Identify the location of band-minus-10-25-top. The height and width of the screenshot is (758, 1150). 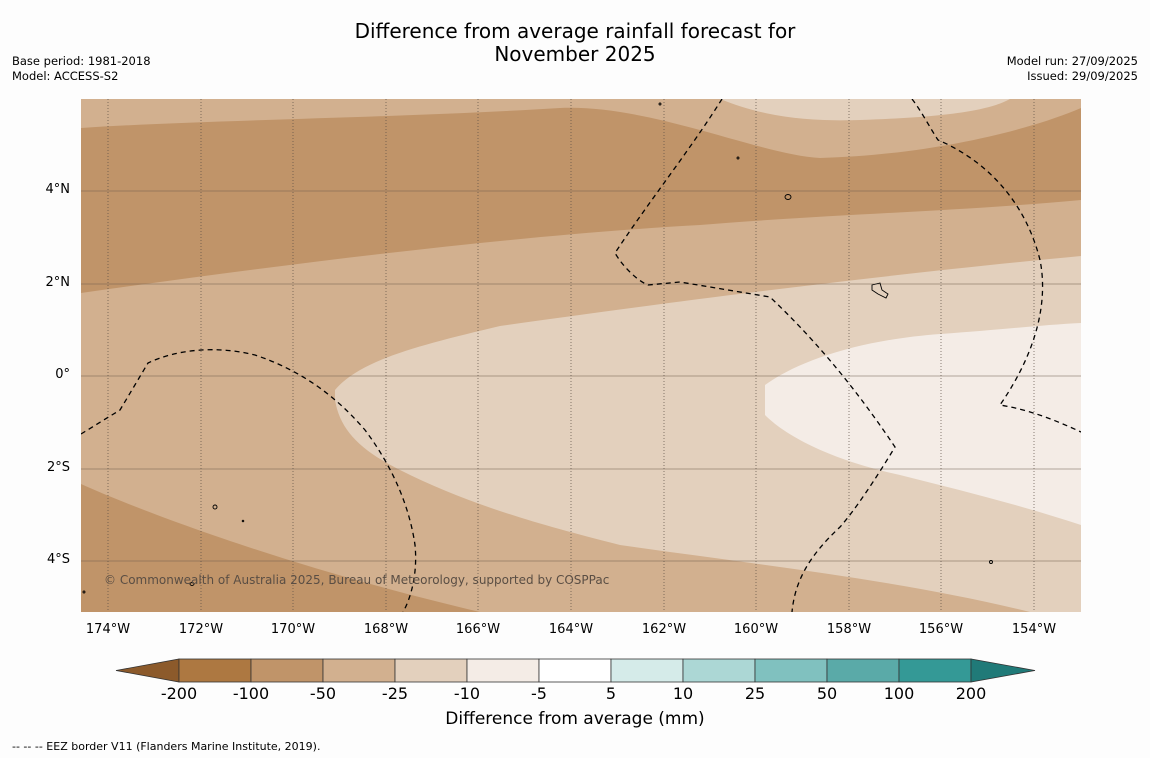
(865, 110).